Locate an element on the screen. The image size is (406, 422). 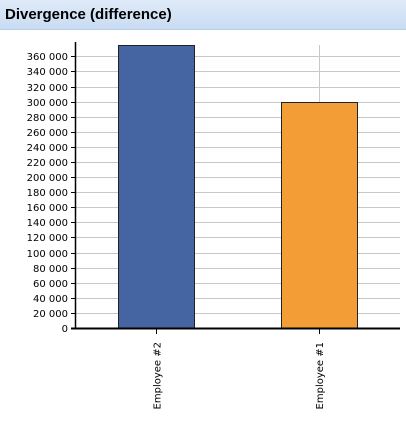
x-tick-label: Employee #1 is located at coordinates (320, 375).